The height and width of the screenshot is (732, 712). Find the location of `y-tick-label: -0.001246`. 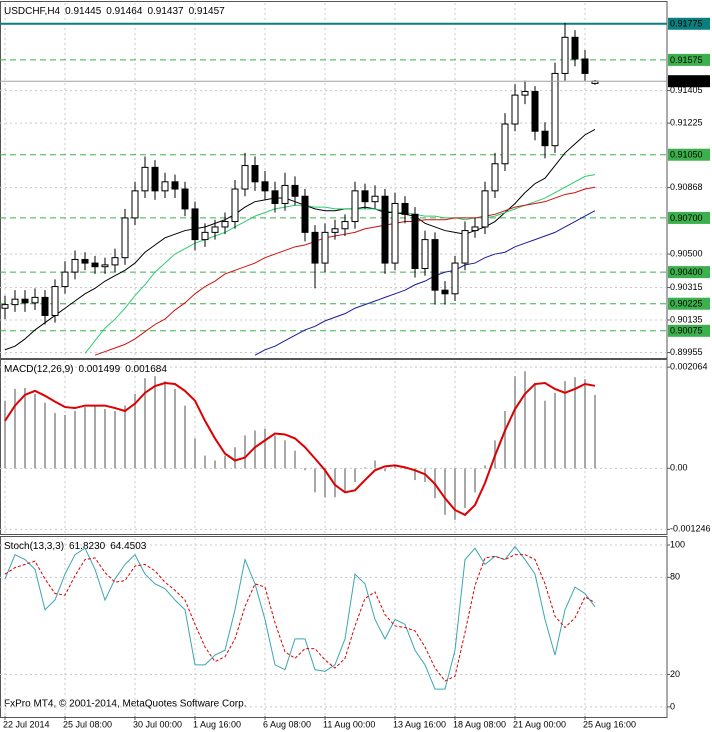

y-tick-label: -0.001246 is located at coordinates (690, 529).